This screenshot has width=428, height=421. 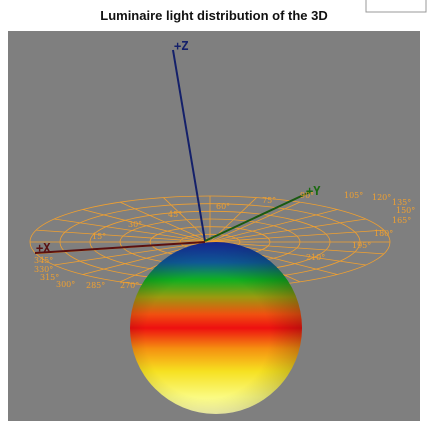 What do you see at coordinates (49, 277) in the screenshot?
I see `angle-label: 315°` at bounding box center [49, 277].